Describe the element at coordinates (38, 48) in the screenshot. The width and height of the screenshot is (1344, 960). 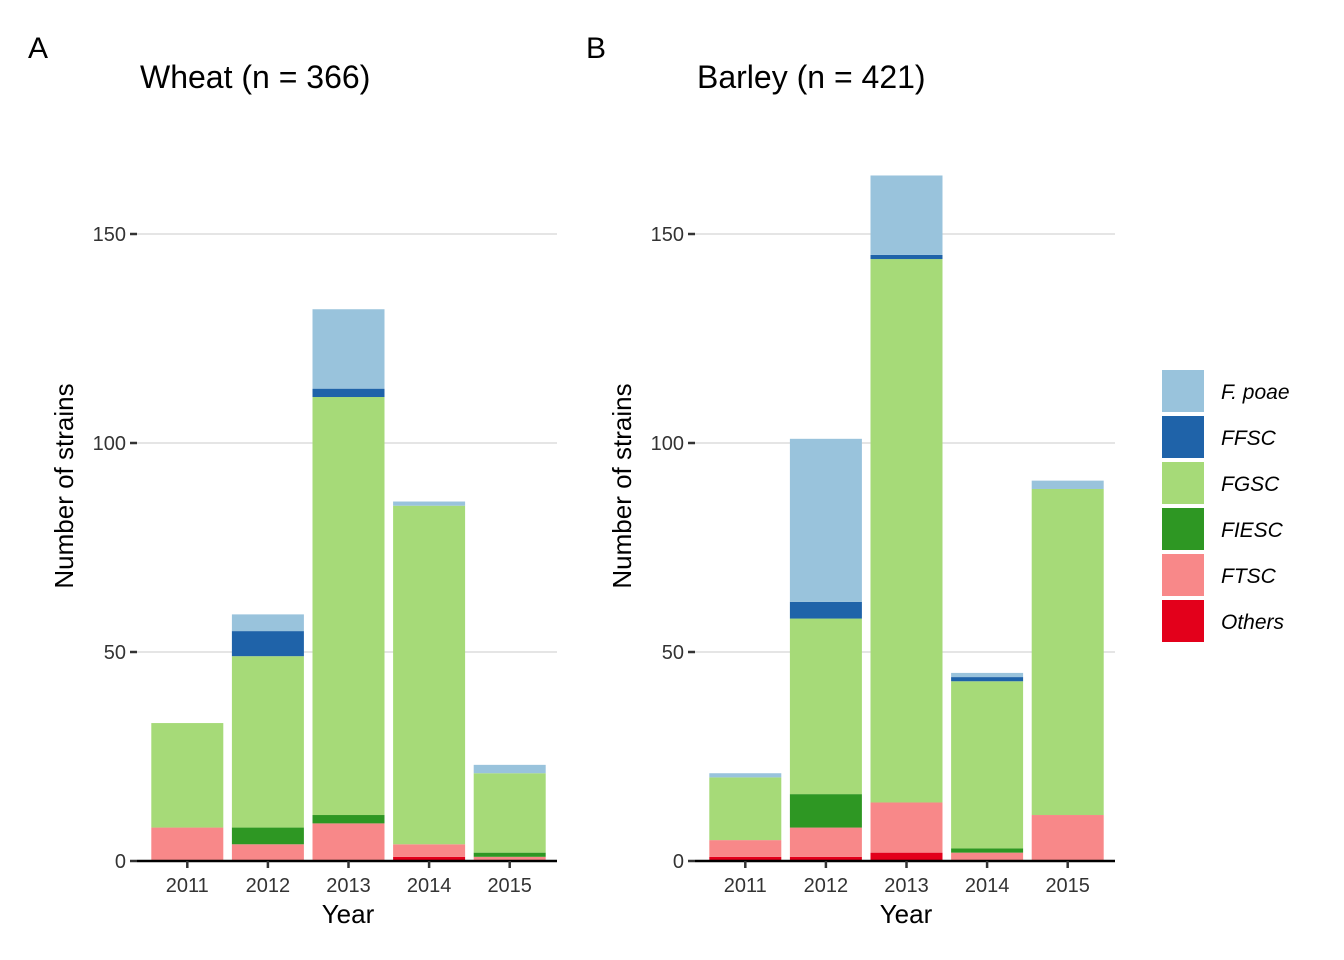
I see `panel-label: A` at that location.